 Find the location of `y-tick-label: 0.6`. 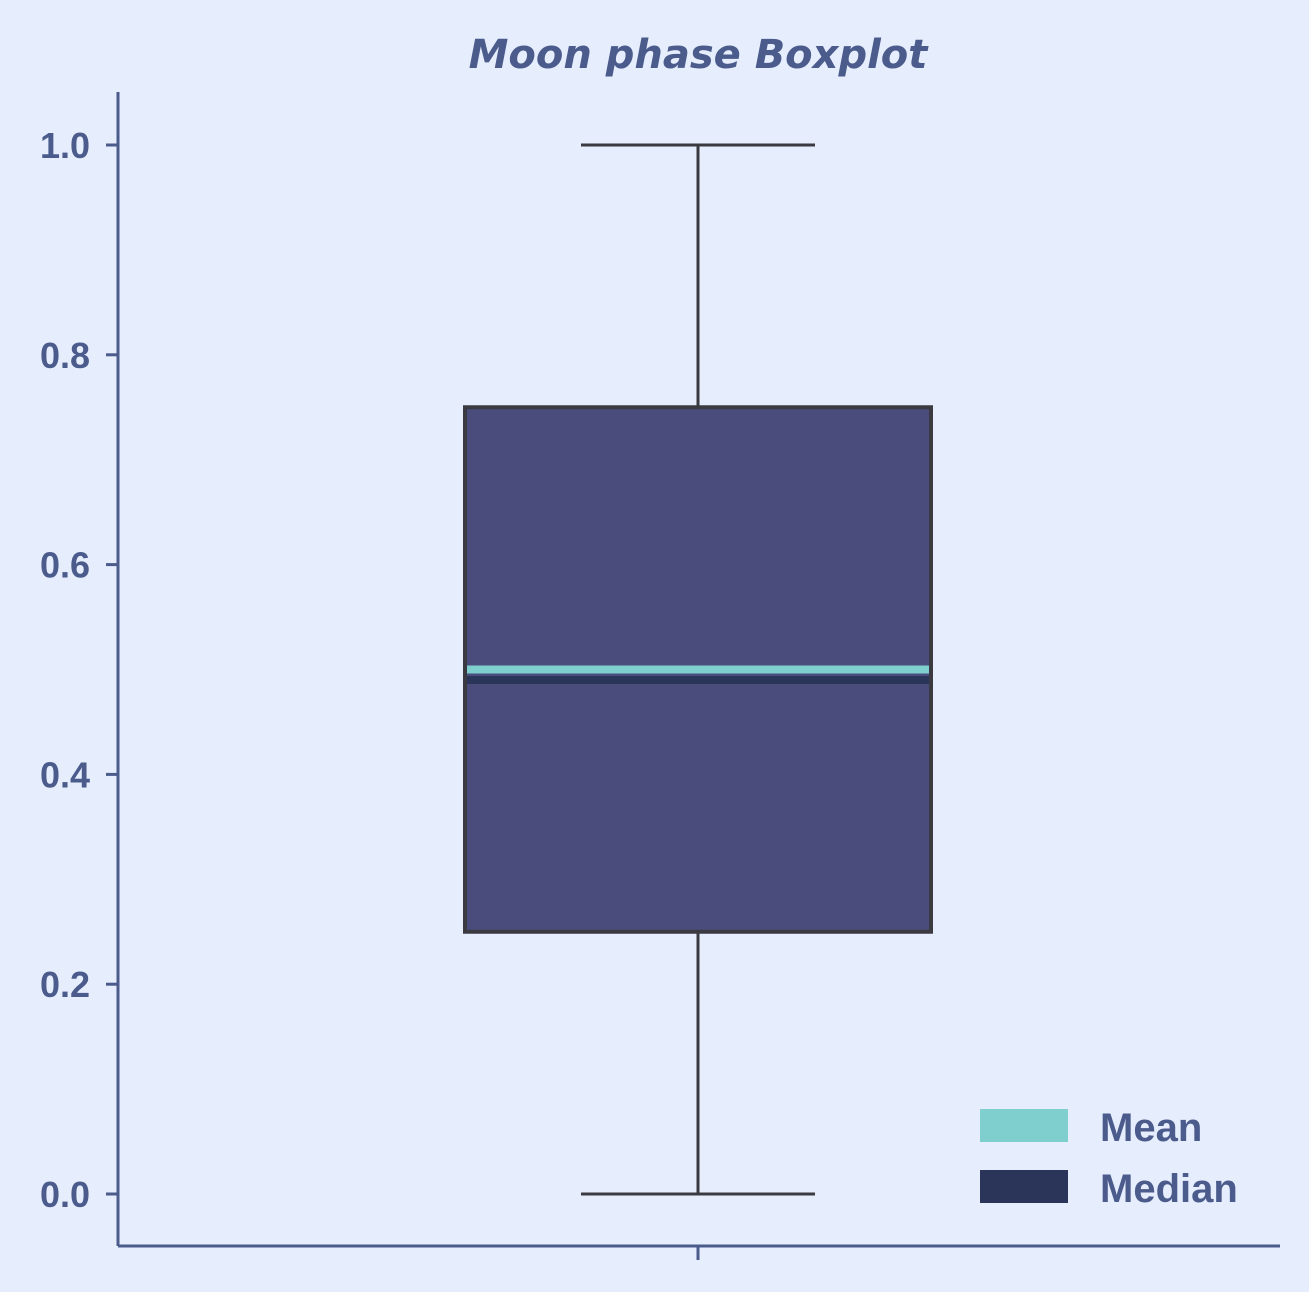

y-tick-label: 0.6 is located at coordinates (65, 565).